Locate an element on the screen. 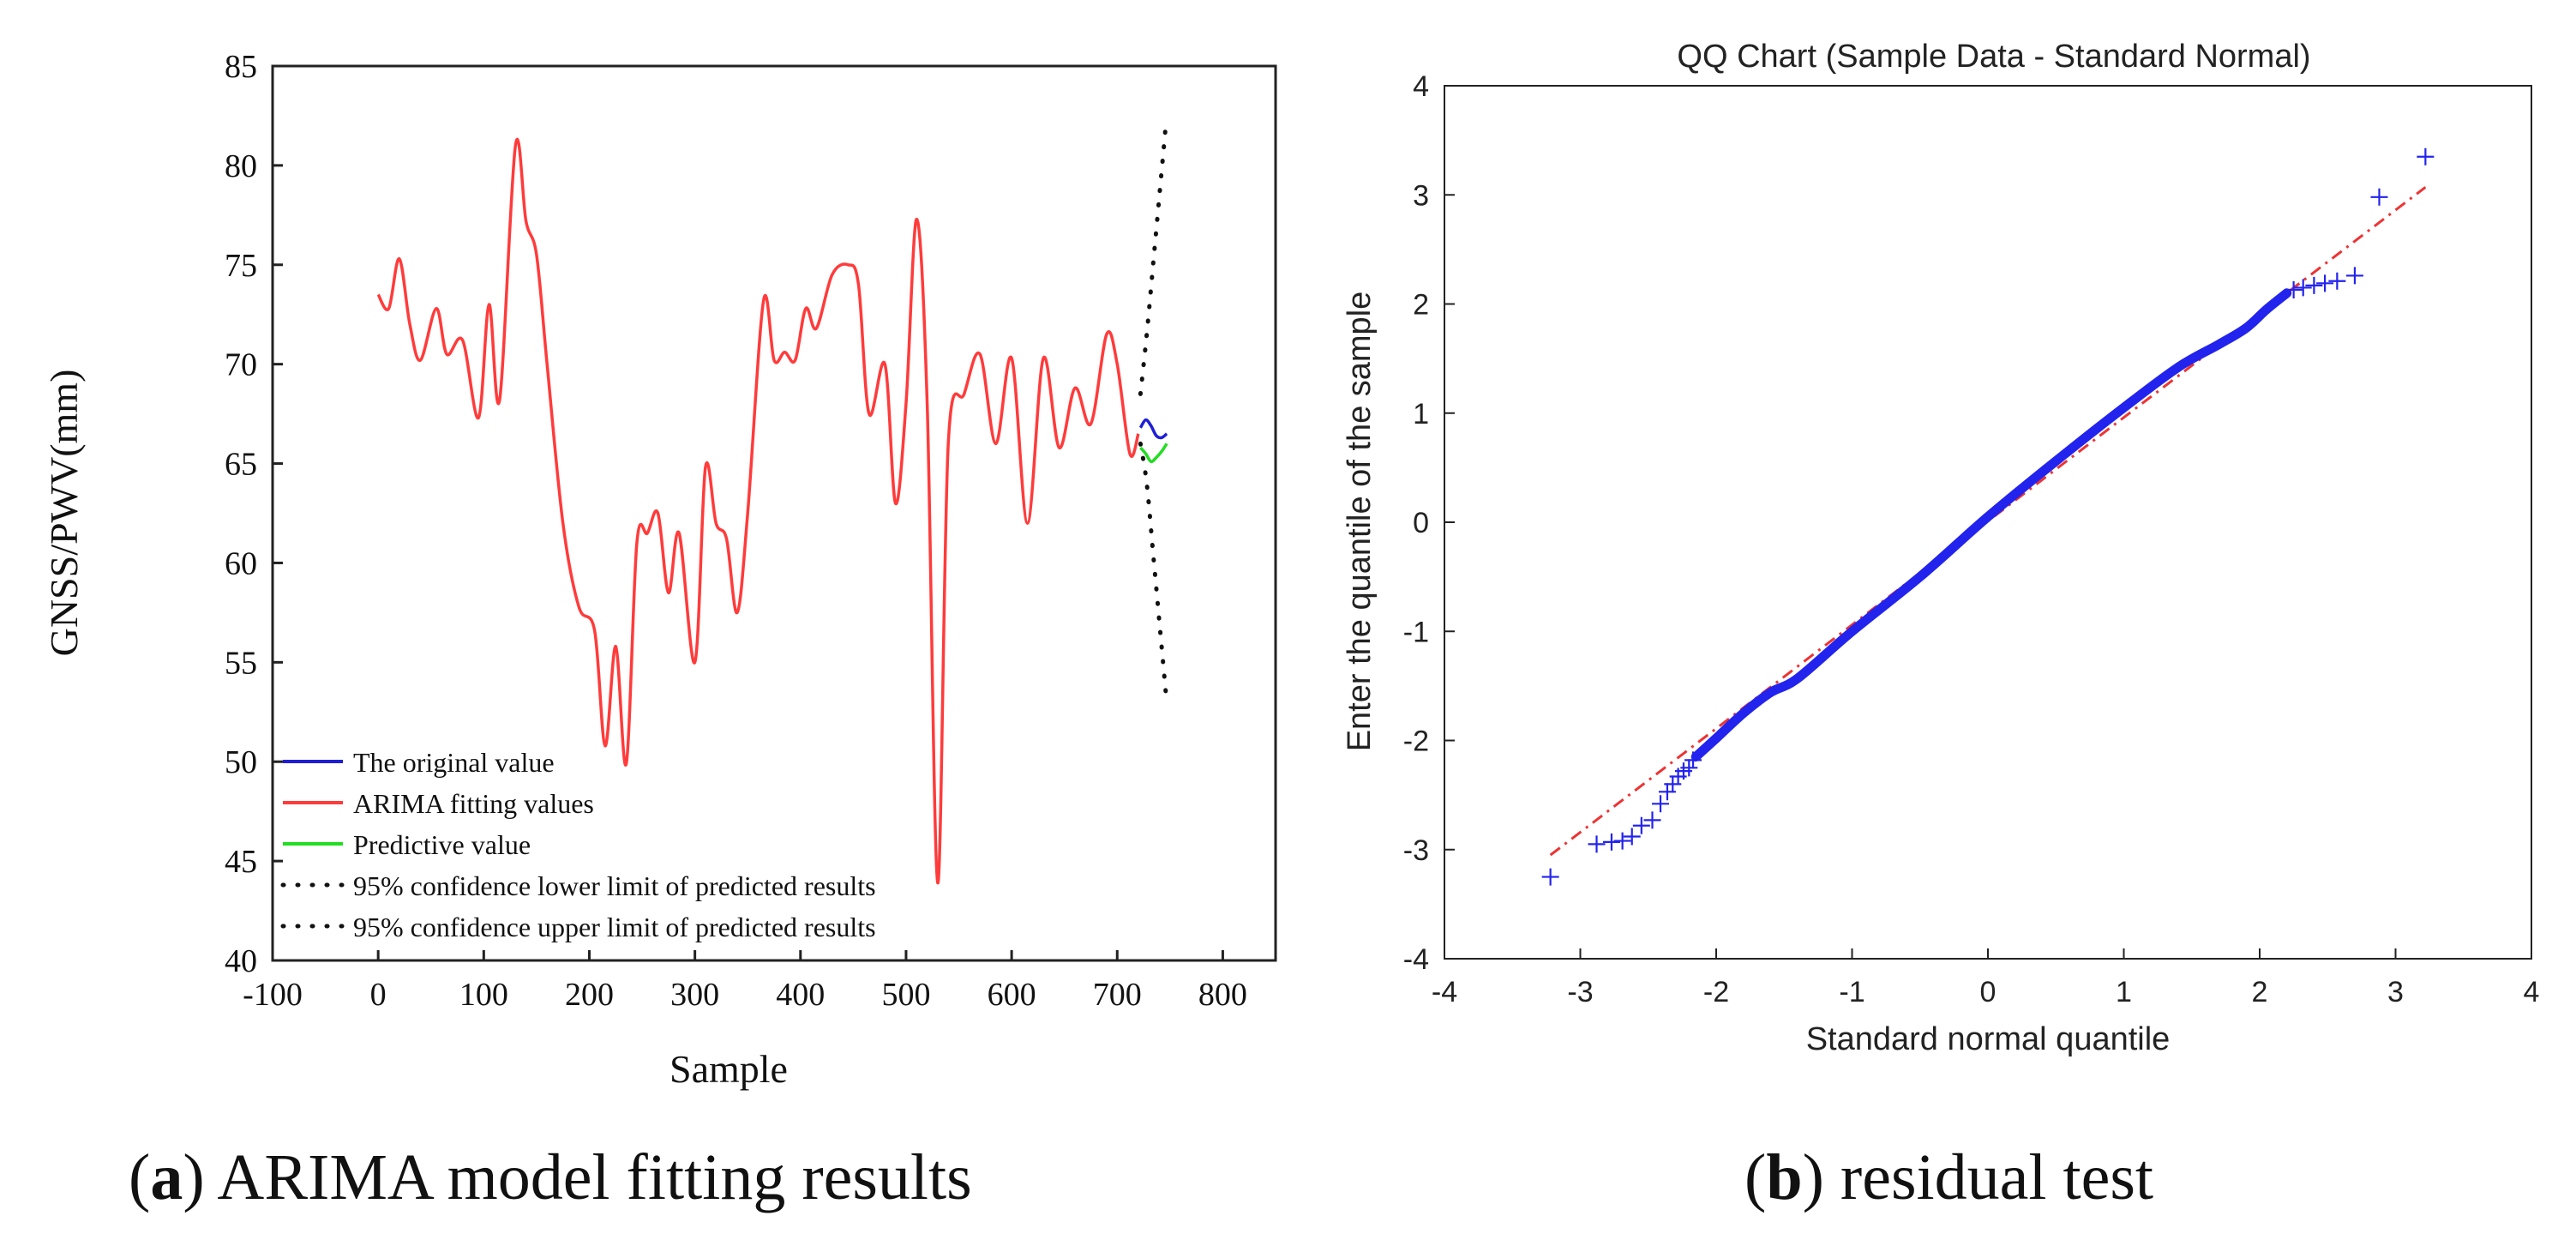 The height and width of the screenshot is (1240, 2576). caption-a-text: ARIMA model fitting results is located at coordinates (588, 1177).